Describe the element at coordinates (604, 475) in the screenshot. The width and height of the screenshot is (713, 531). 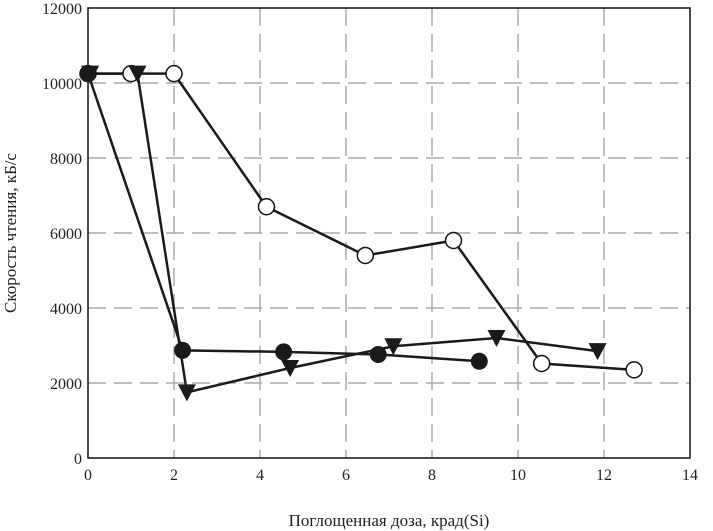
I see `x-tick-label: 12` at that location.